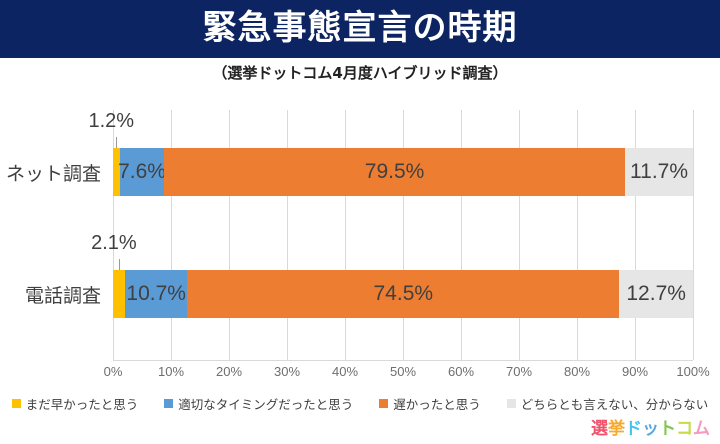 This screenshot has width=720, height=444. I want to click on bar-segment: 79.5%, so click(395, 172).